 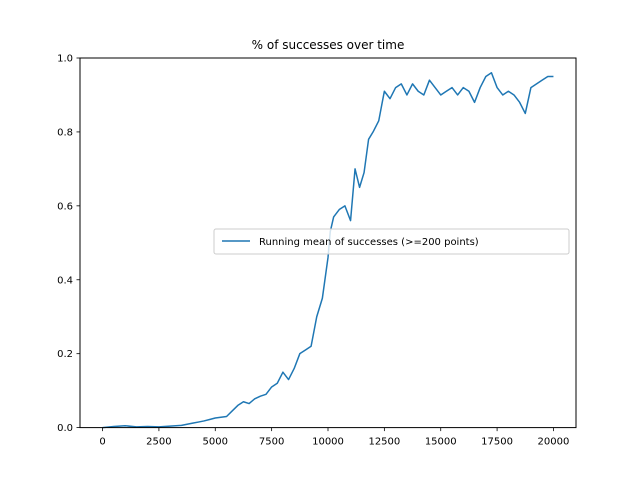 What do you see at coordinates (65, 280) in the screenshot?
I see `y-tick-label: 0.4` at bounding box center [65, 280].